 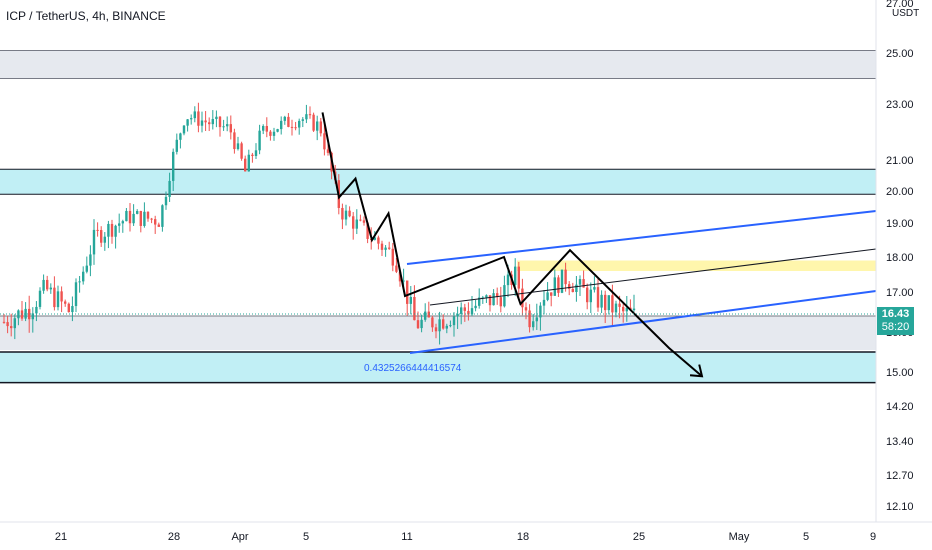 I want to click on y-tick-label: 17.00, so click(x=900, y=293).